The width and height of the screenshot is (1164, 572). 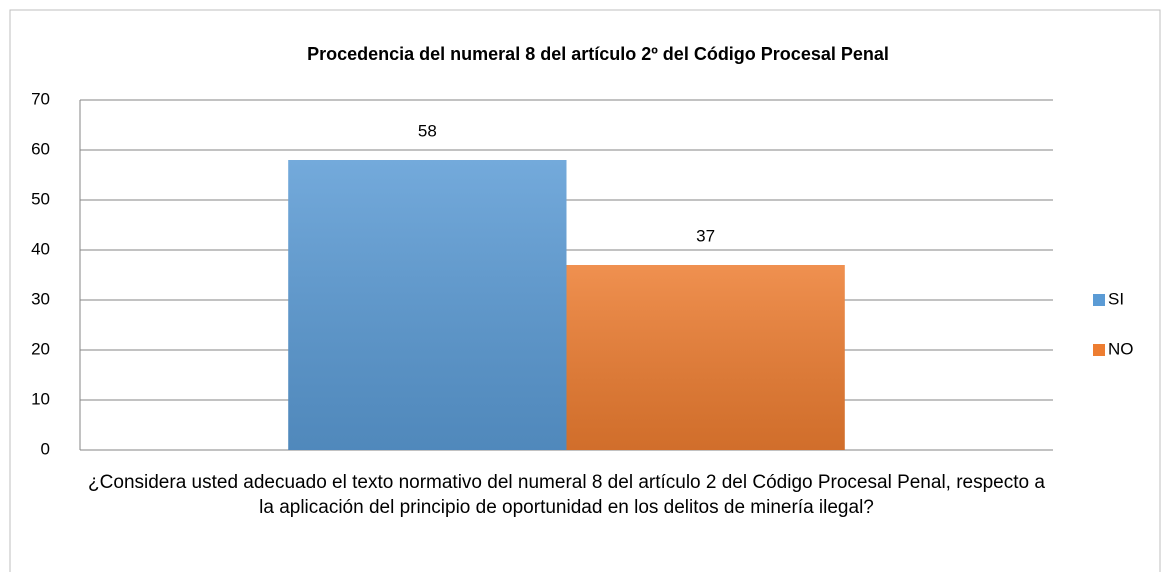 I want to click on data-label: 58, so click(x=427, y=130).